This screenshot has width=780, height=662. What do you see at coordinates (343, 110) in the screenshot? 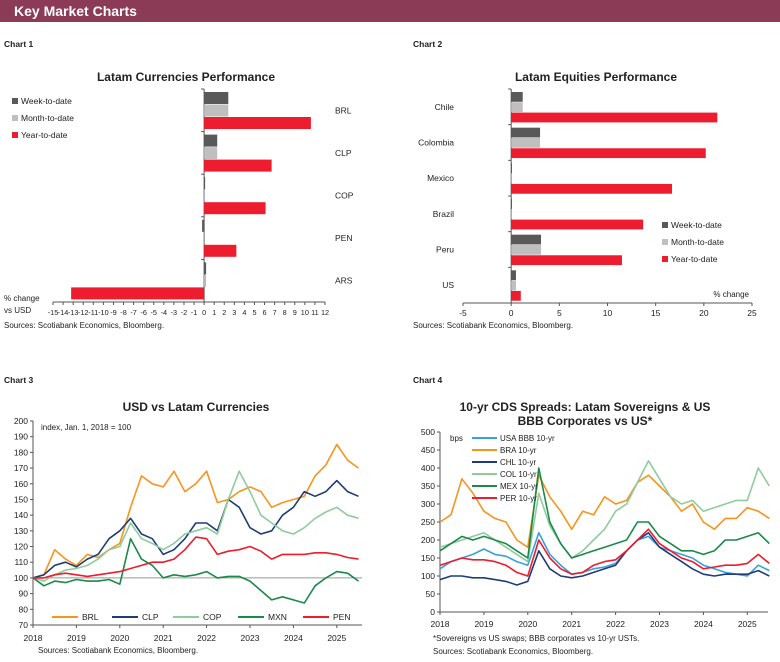
I see `category-label: BRL` at bounding box center [343, 110].